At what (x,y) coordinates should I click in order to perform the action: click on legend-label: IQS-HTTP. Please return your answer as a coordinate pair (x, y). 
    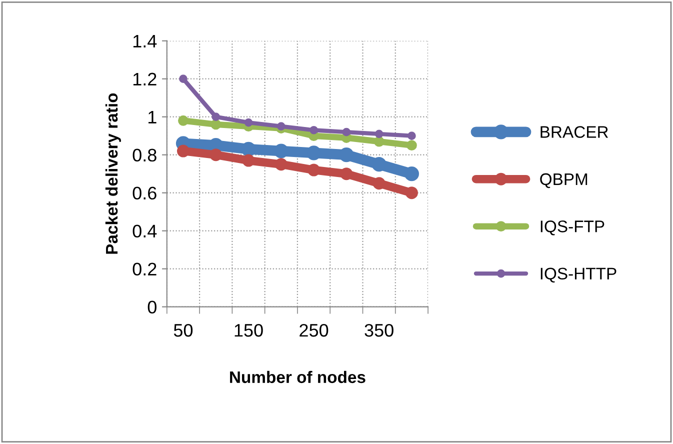
    Looking at the image, I should click on (578, 275).